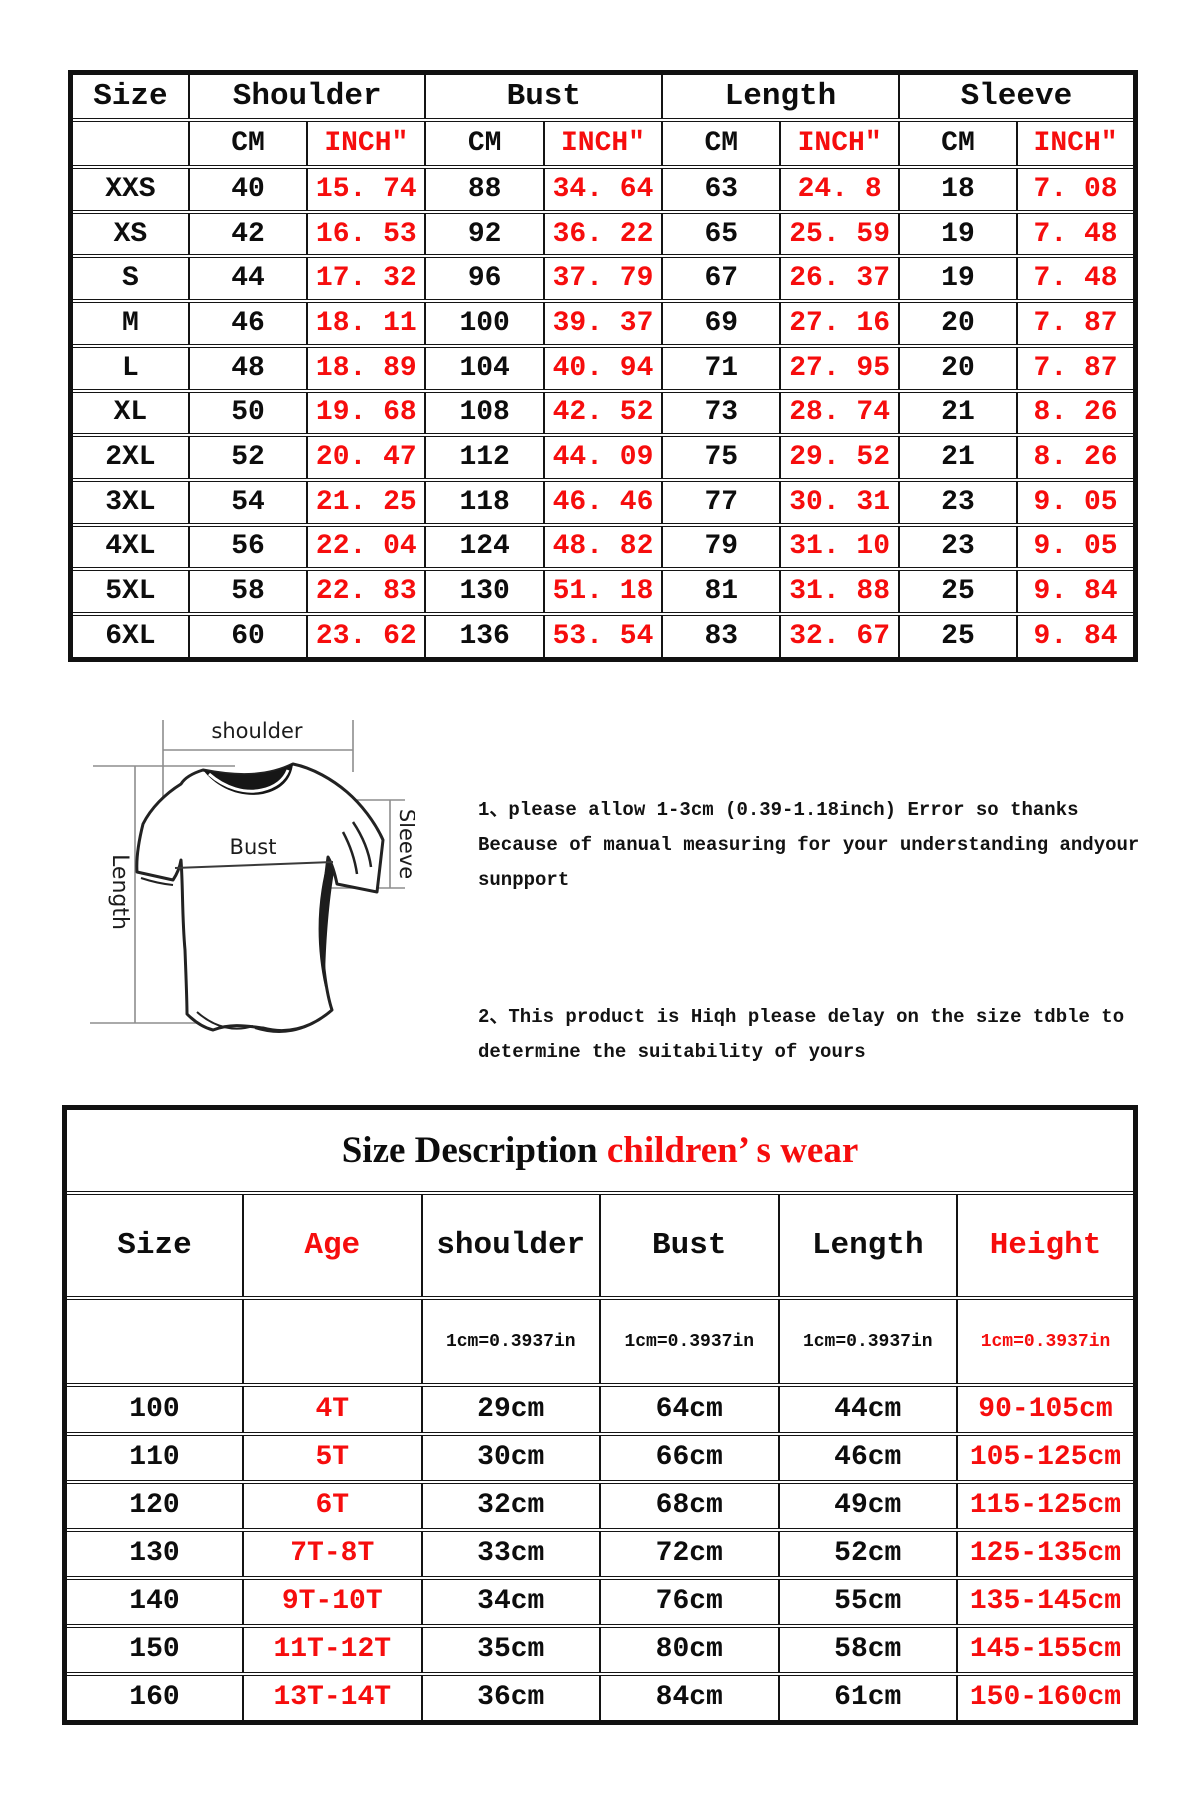 The height and width of the screenshot is (1800, 1200). I want to click on adult-size-row-m: M 46 18. 11 100 39. 37 69 27. 16 20 7. 87, so click(603, 323).